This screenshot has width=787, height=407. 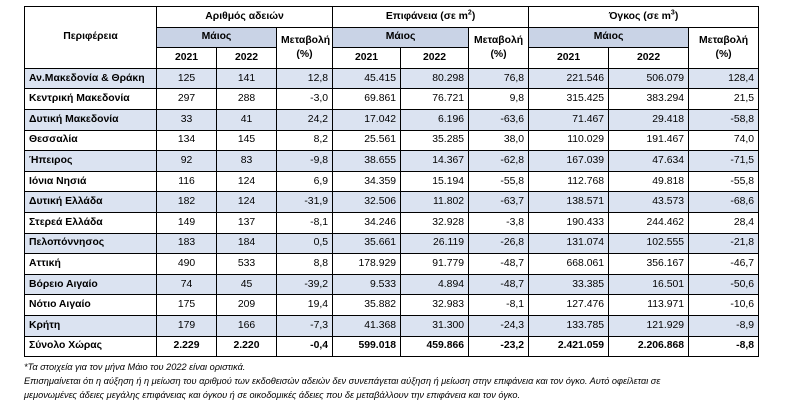 I want to click on volume-year-2021-header: 2021, so click(x=569, y=58).